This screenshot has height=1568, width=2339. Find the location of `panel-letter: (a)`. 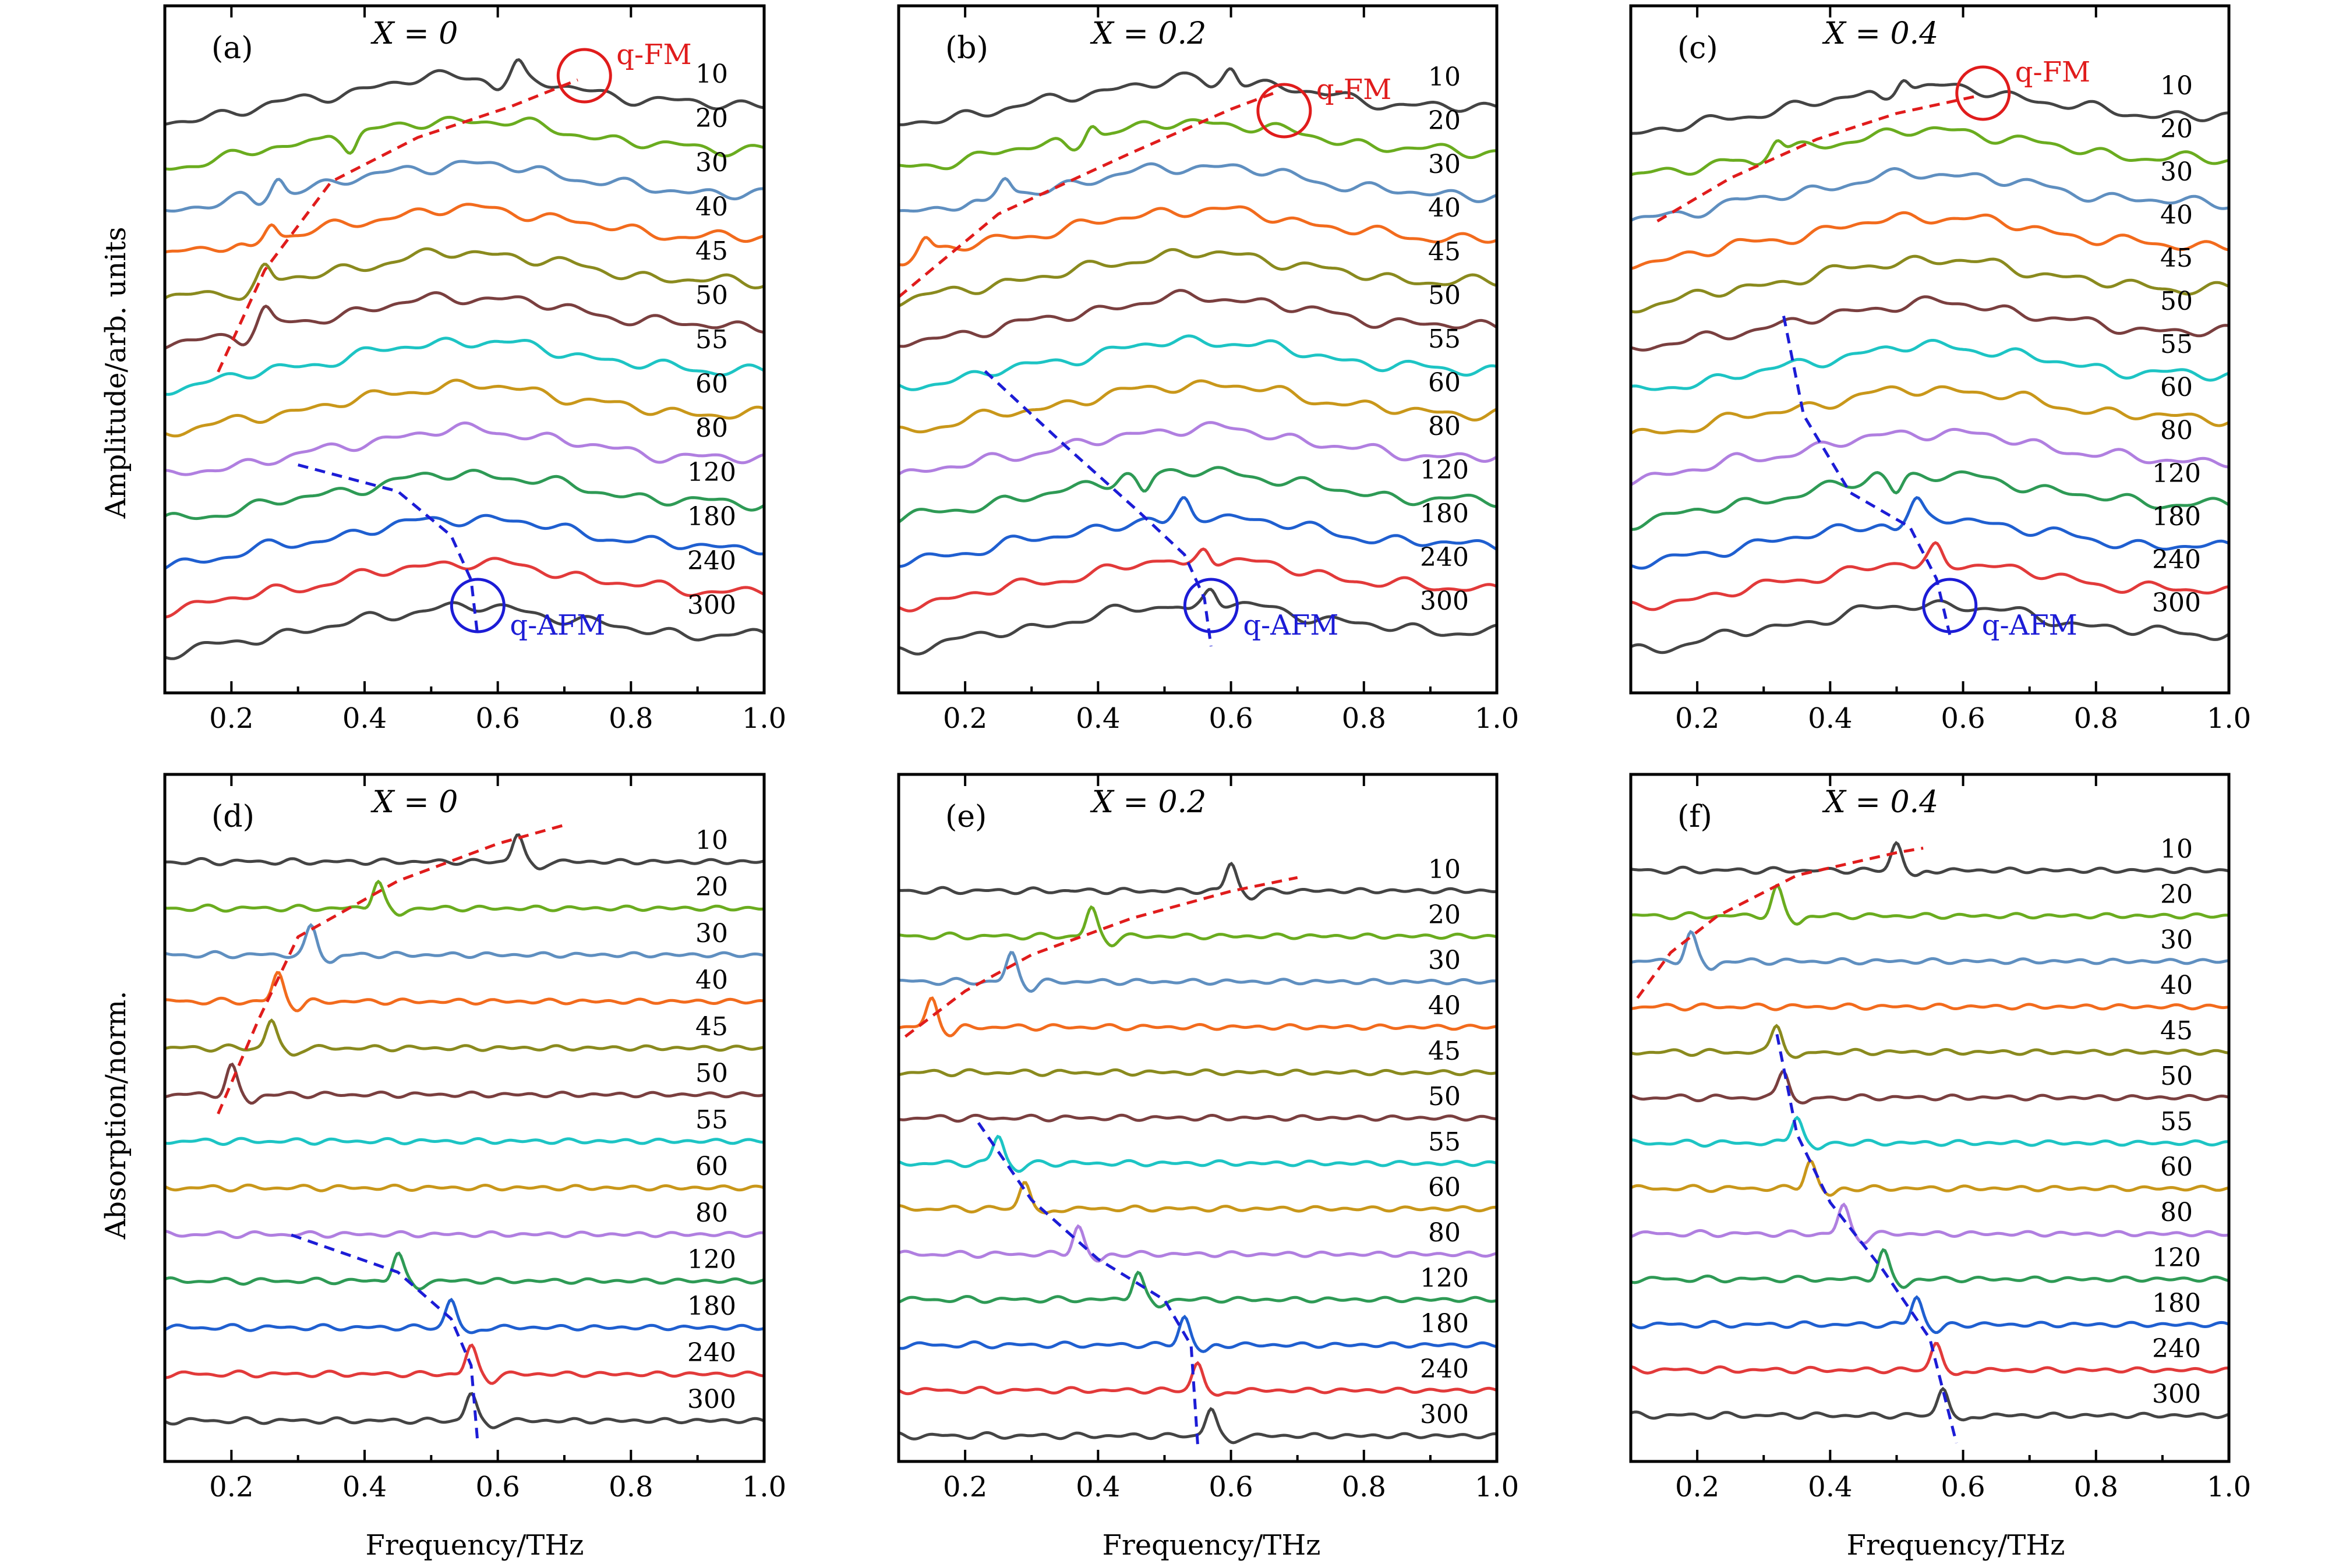

panel-letter: (a) is located at coordinates (232, 49).